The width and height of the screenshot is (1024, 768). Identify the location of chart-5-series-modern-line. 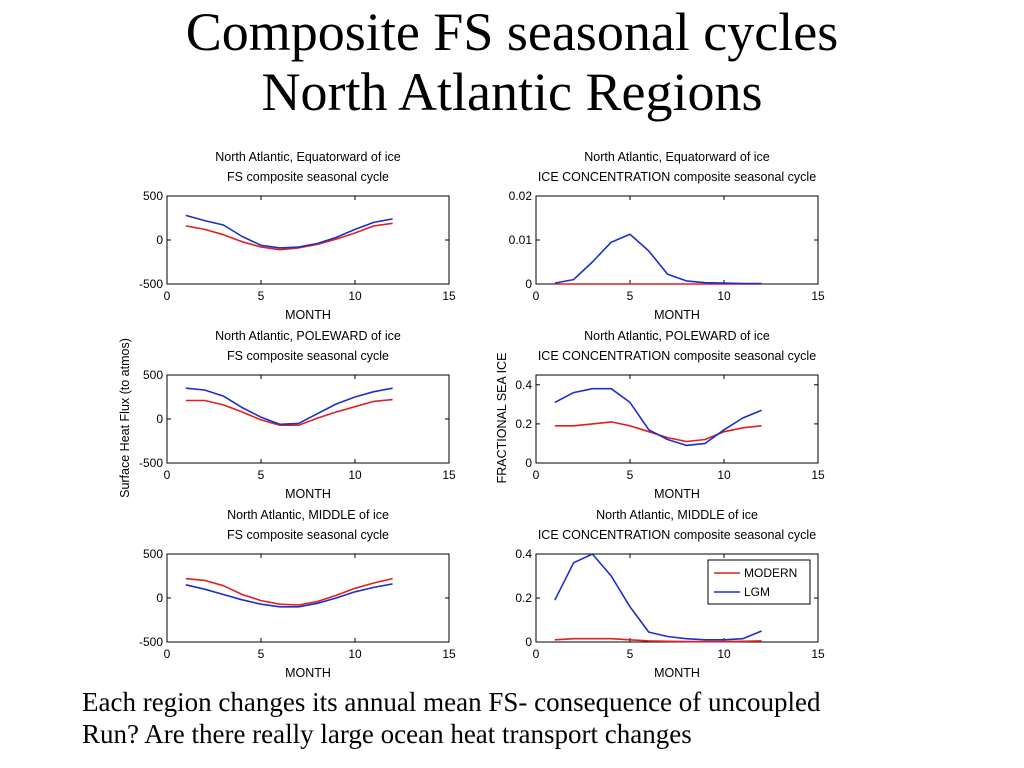
(289, 591).